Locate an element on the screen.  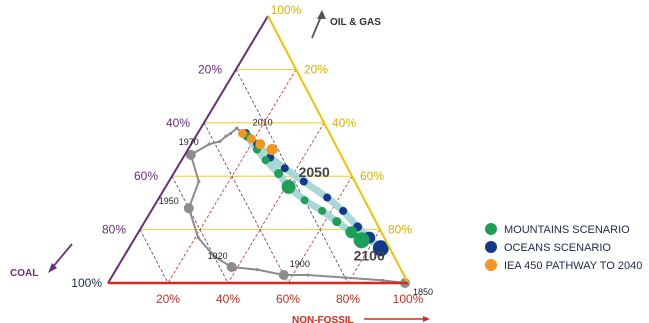
axis-title-non-fossil: NON-FOSSIL is located at coordinates (323, 319).